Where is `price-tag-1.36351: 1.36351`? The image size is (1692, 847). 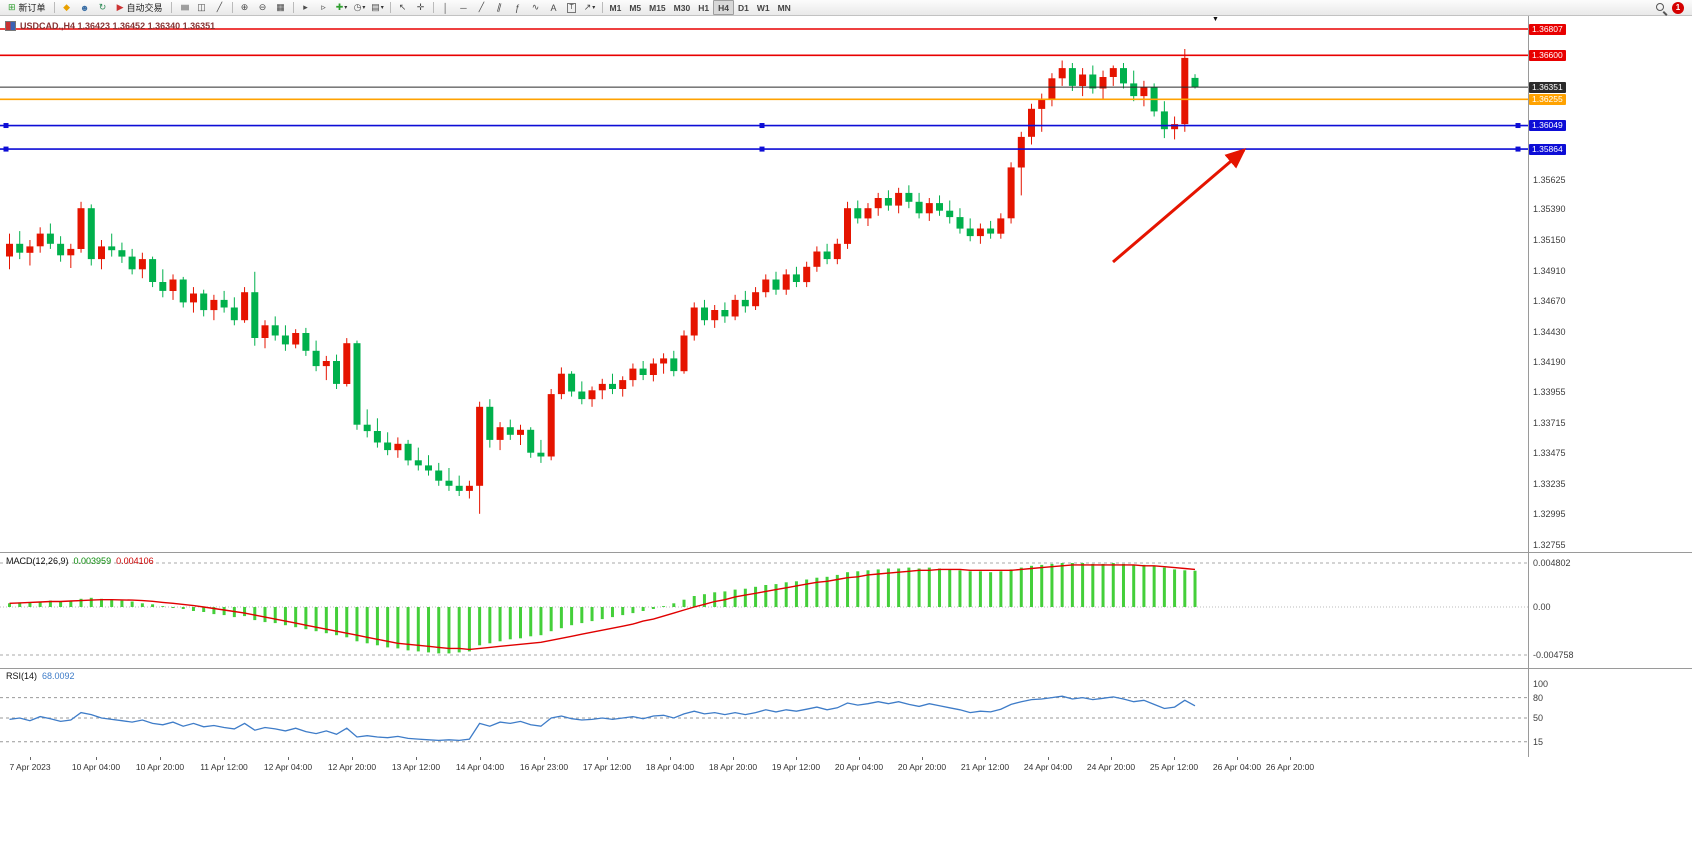
price-tag-1.36351: 1.36351 is located at coordinates (1547, 87).